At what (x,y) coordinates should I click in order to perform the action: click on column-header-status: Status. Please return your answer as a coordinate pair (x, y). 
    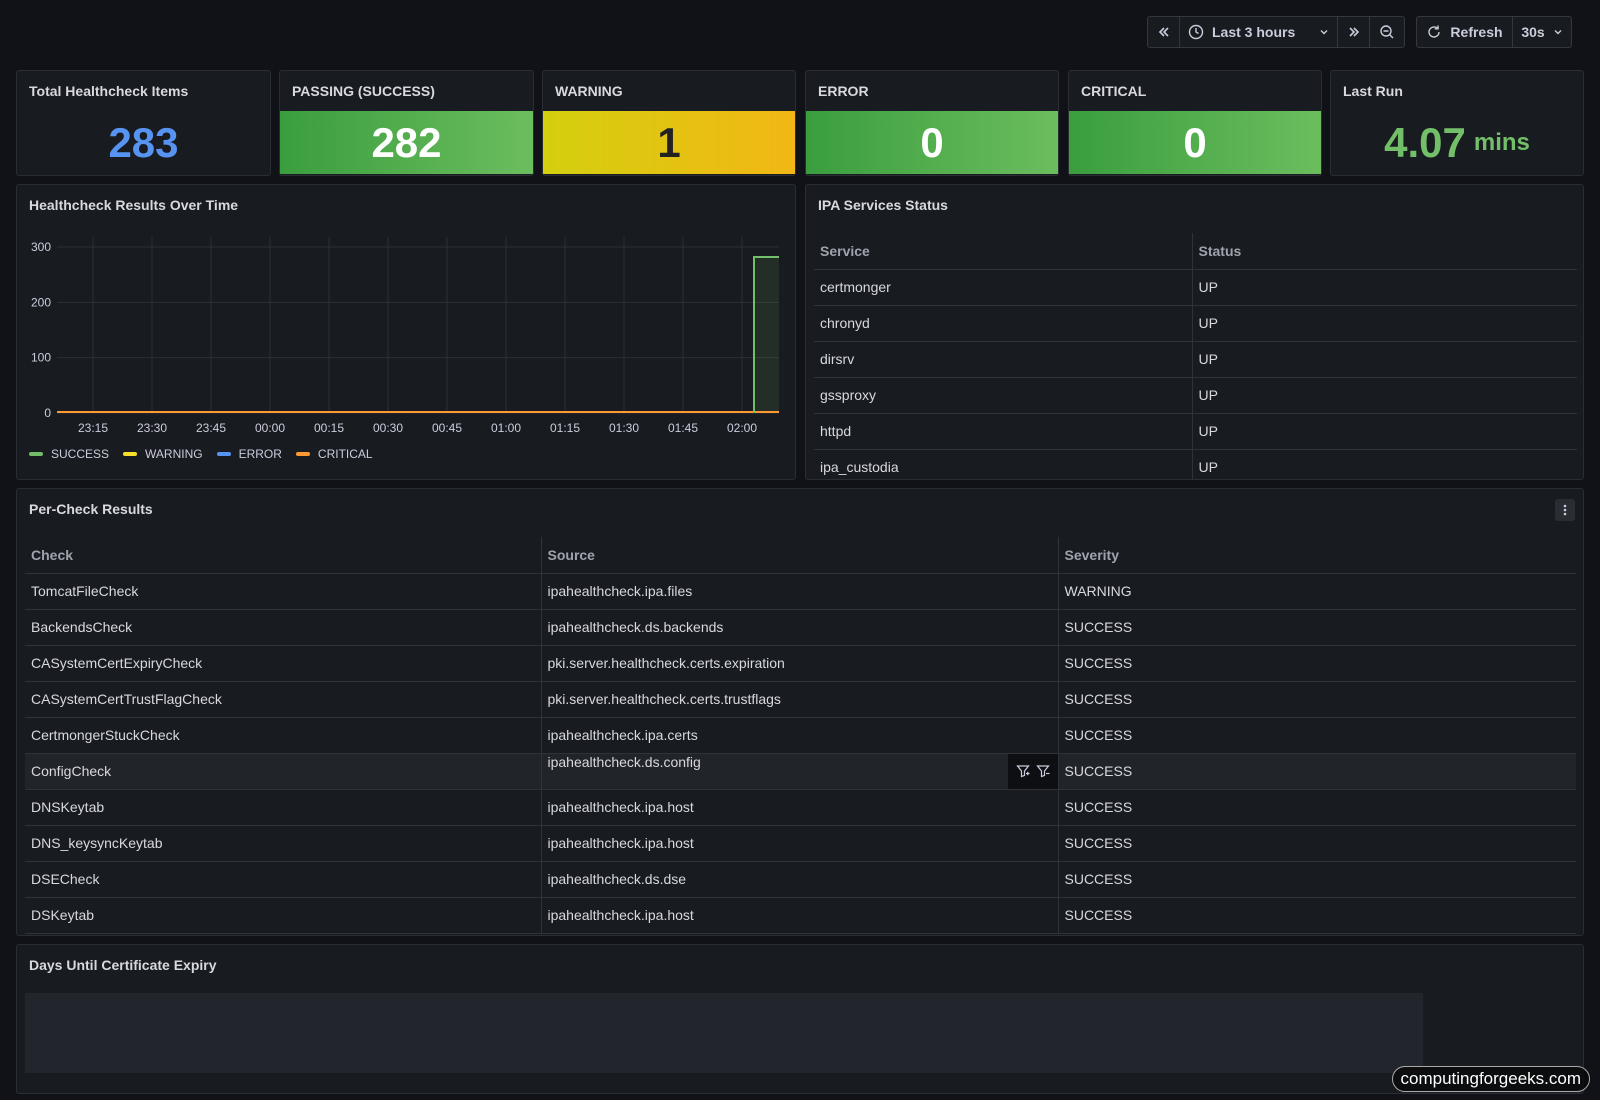
    Looking at the image, I should click on (1384, 251).